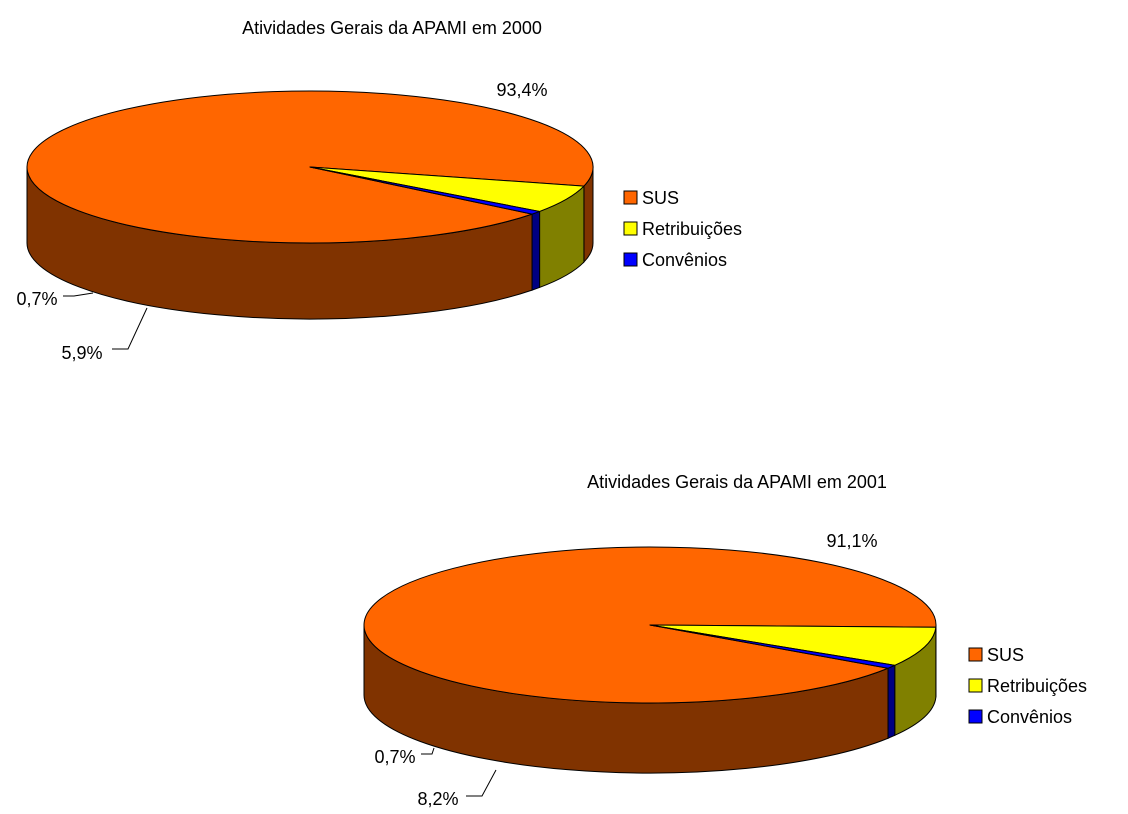 This screenshot has height=814, width=1128. What do you see at coordinates (851, 541) in the screenshot?
I see `data-label-sus: 91,1%` at bounding box center [851, 541].